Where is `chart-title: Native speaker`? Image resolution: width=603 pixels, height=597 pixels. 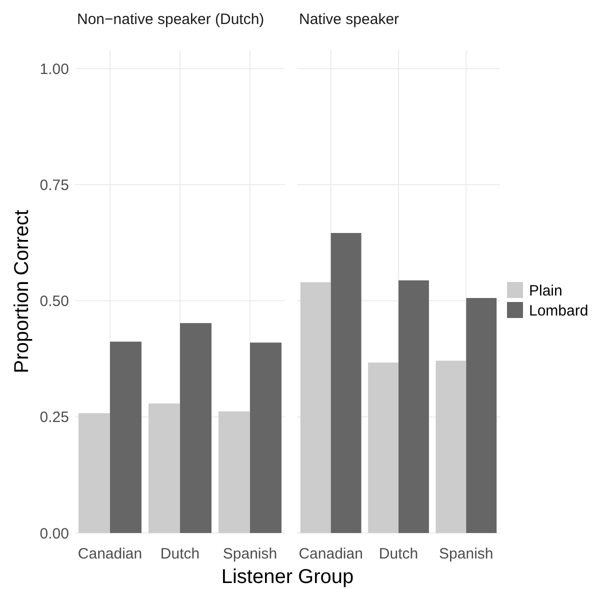
chart-title: Native speaker is located at coordinates (349, 19).